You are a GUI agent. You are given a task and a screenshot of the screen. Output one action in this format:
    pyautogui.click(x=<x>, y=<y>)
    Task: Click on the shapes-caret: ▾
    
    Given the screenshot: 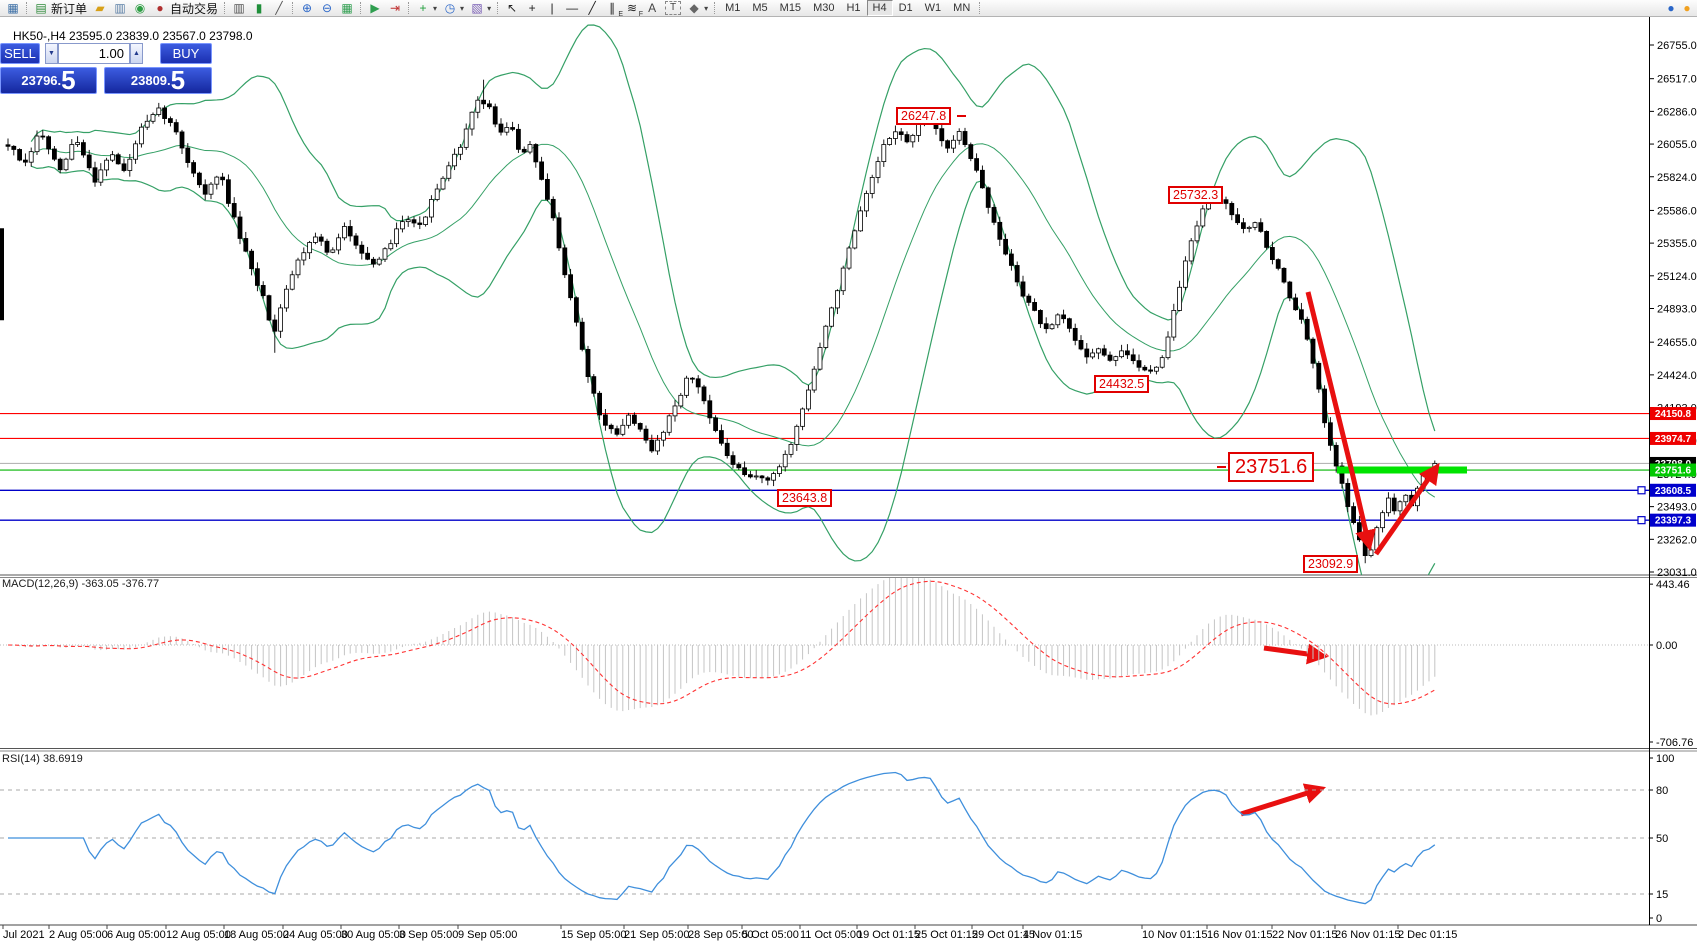 What is the action you would take?
    pyautogui.click(x=706, y=8)
    